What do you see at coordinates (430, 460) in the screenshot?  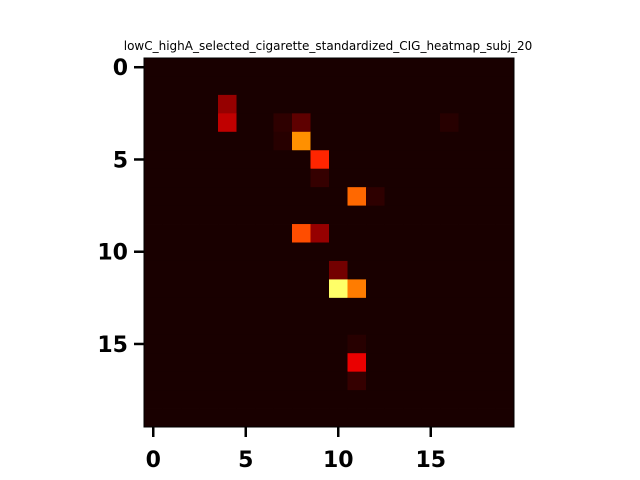 I see `x-tick-label: 15` at bounding box center [430, 460].